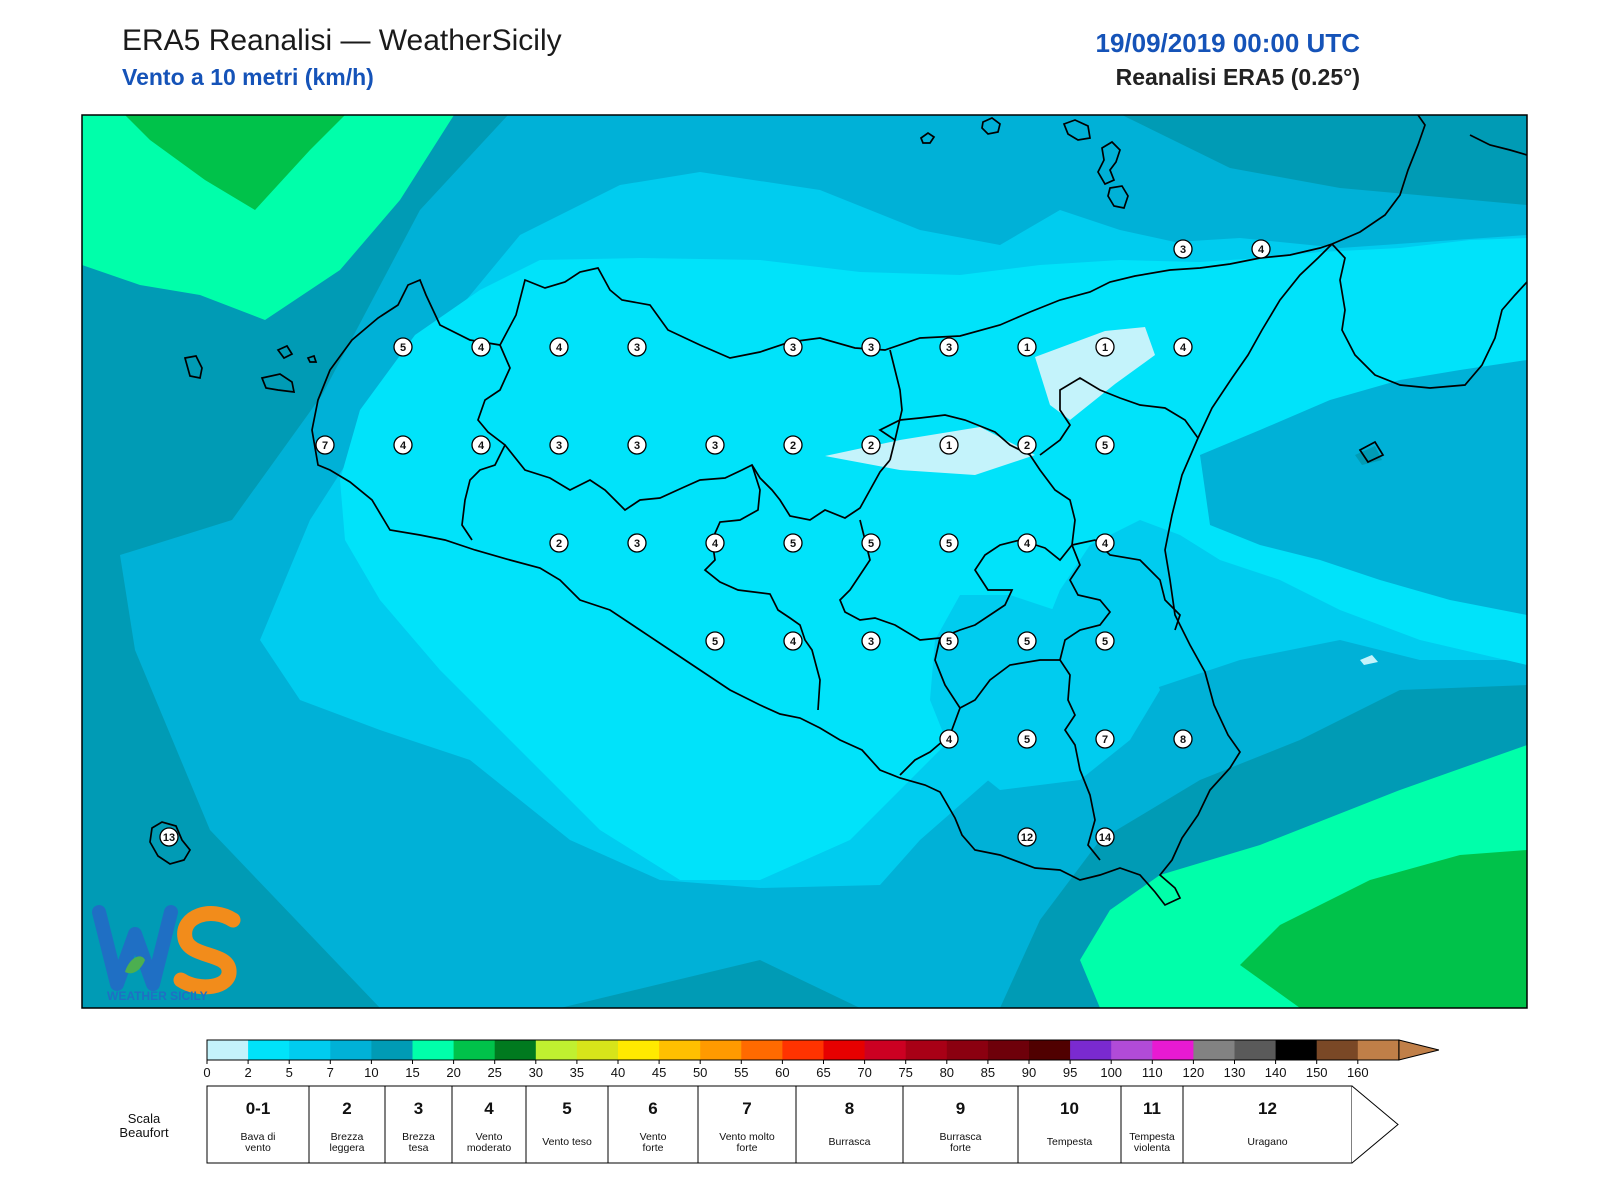  I want to click on colorbar-tick-label: 60, so click(782, 1072).